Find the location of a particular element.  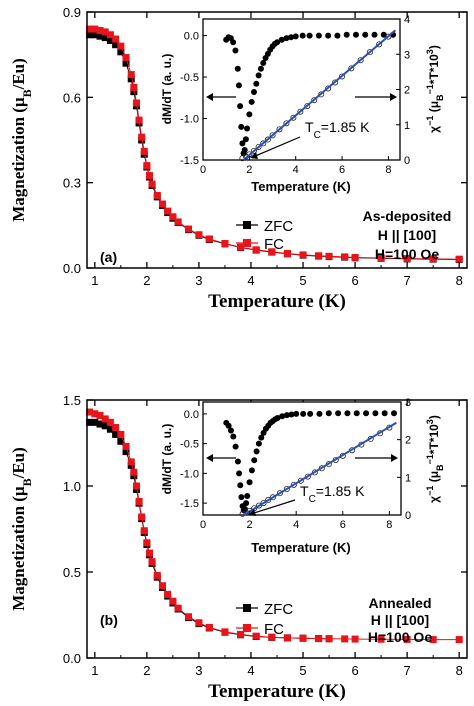

panel-a-xtick-label: 6 is located at coordinates (354, 280).